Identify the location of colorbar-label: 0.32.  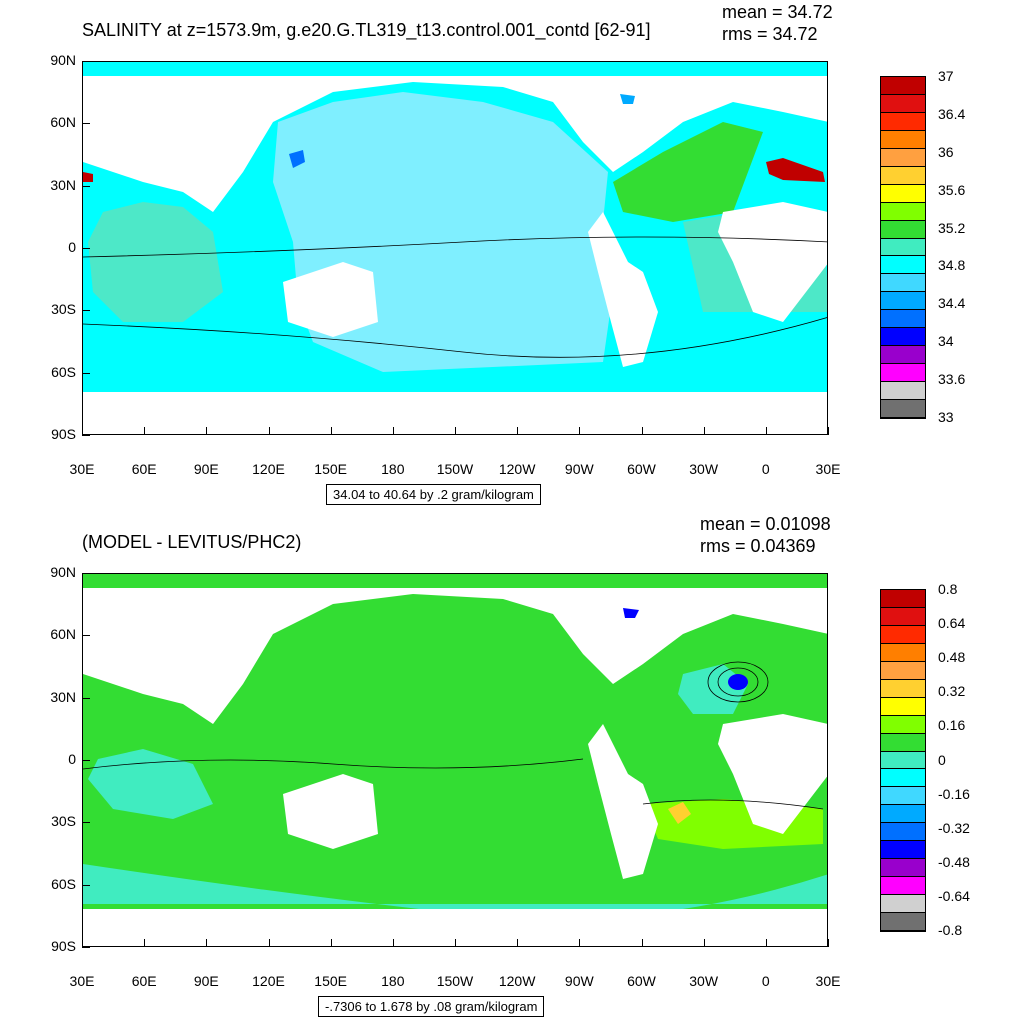
(952, 691).